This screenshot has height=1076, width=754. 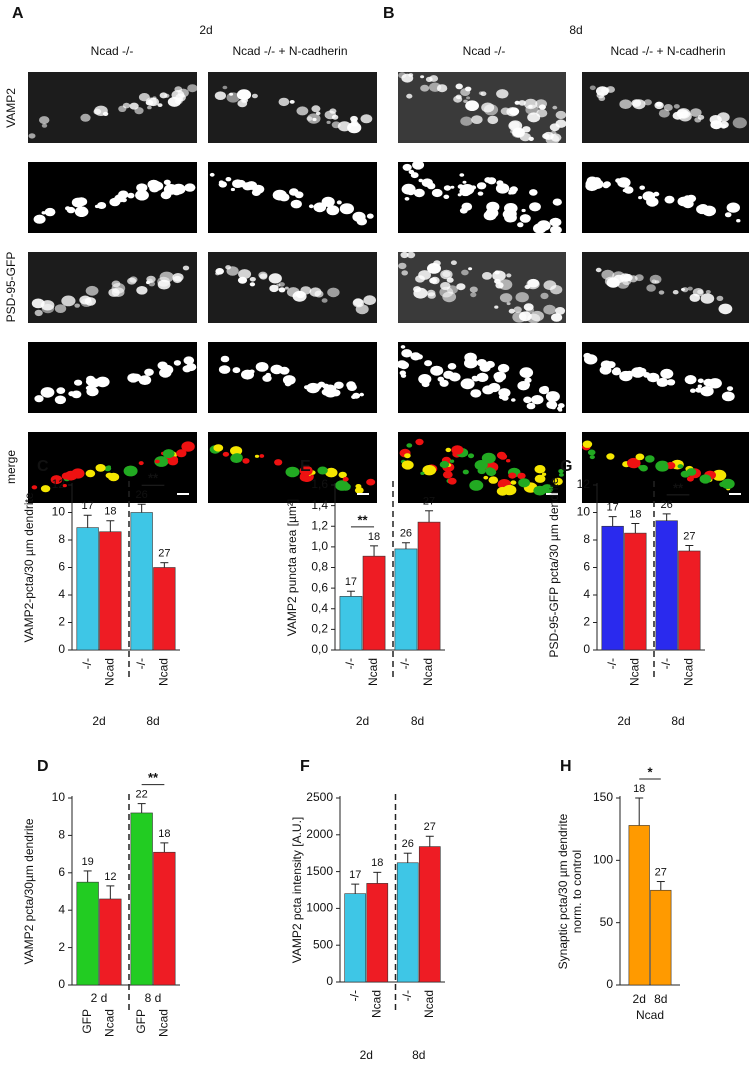 What do you see at coordinates (153, 998) in the screenshot?
I see `group-label: 8 d` at bounding box center [153, 998].